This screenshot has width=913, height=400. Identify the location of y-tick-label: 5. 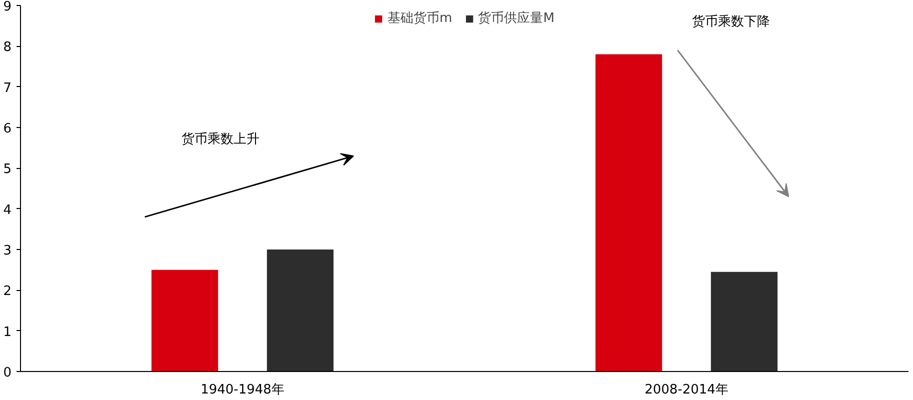
(7, 170).